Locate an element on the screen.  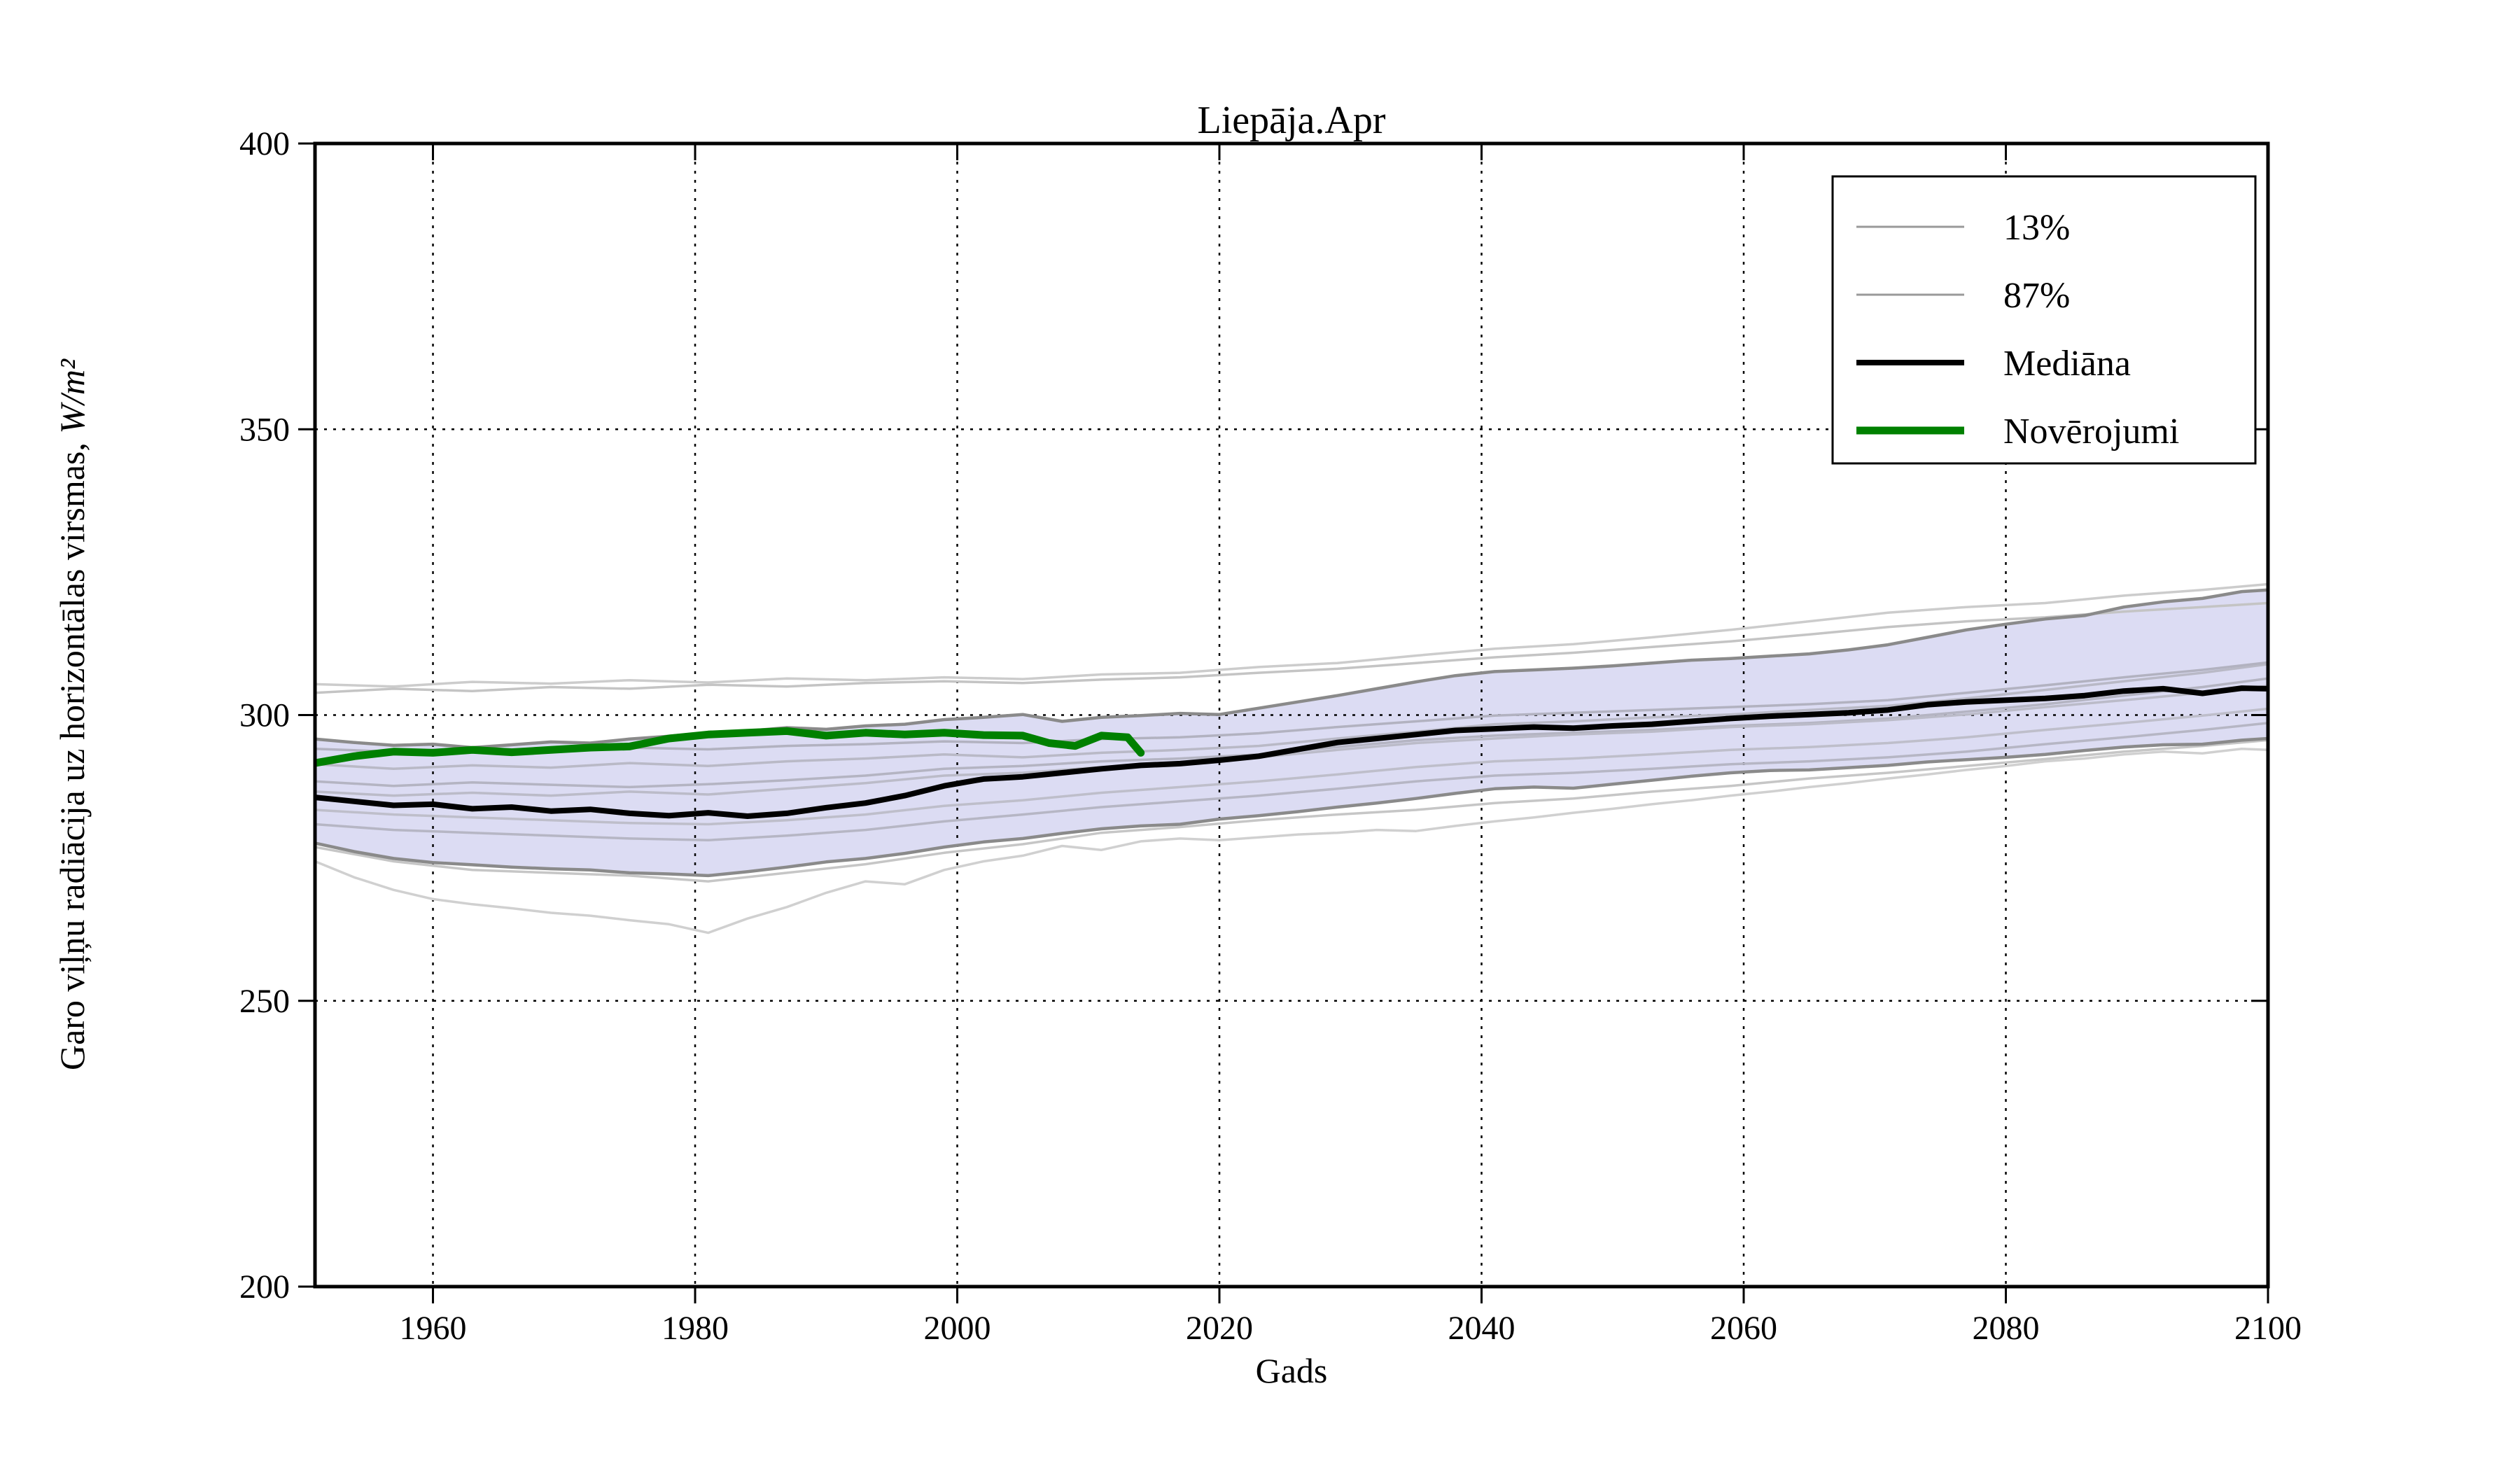
series-ensemble-low-hug-line is located at coordinates (1291, 810).